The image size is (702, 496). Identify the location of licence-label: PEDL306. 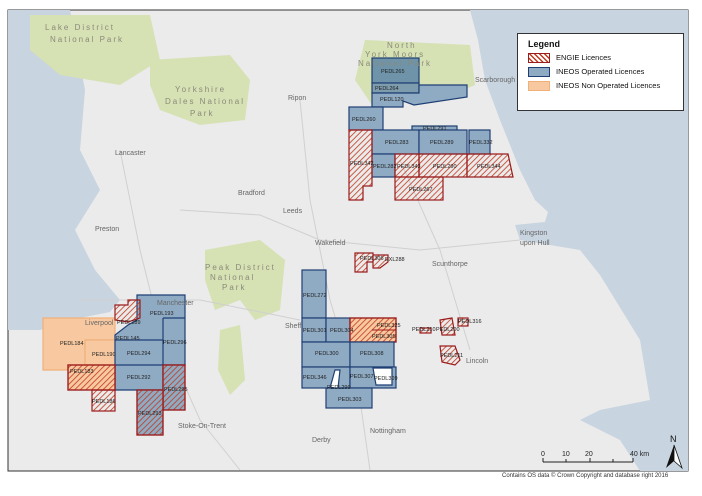
(372, 259).